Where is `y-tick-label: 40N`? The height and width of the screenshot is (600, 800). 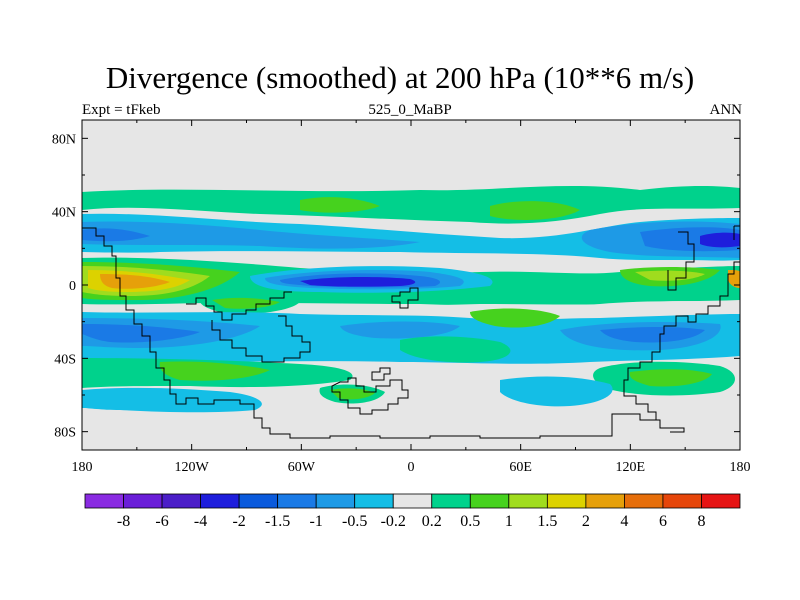
y-tick-label: 40N is located at coordinates (64, 213).